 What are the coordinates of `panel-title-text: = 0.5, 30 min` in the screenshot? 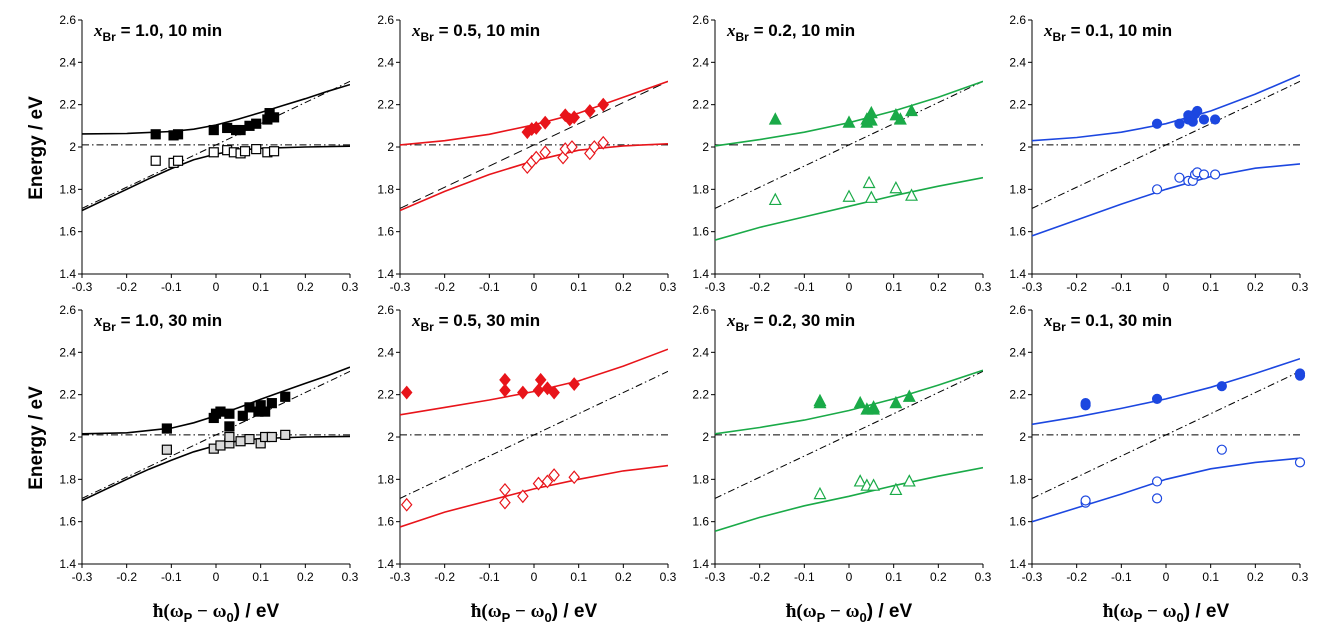 It's located at (487, 320).